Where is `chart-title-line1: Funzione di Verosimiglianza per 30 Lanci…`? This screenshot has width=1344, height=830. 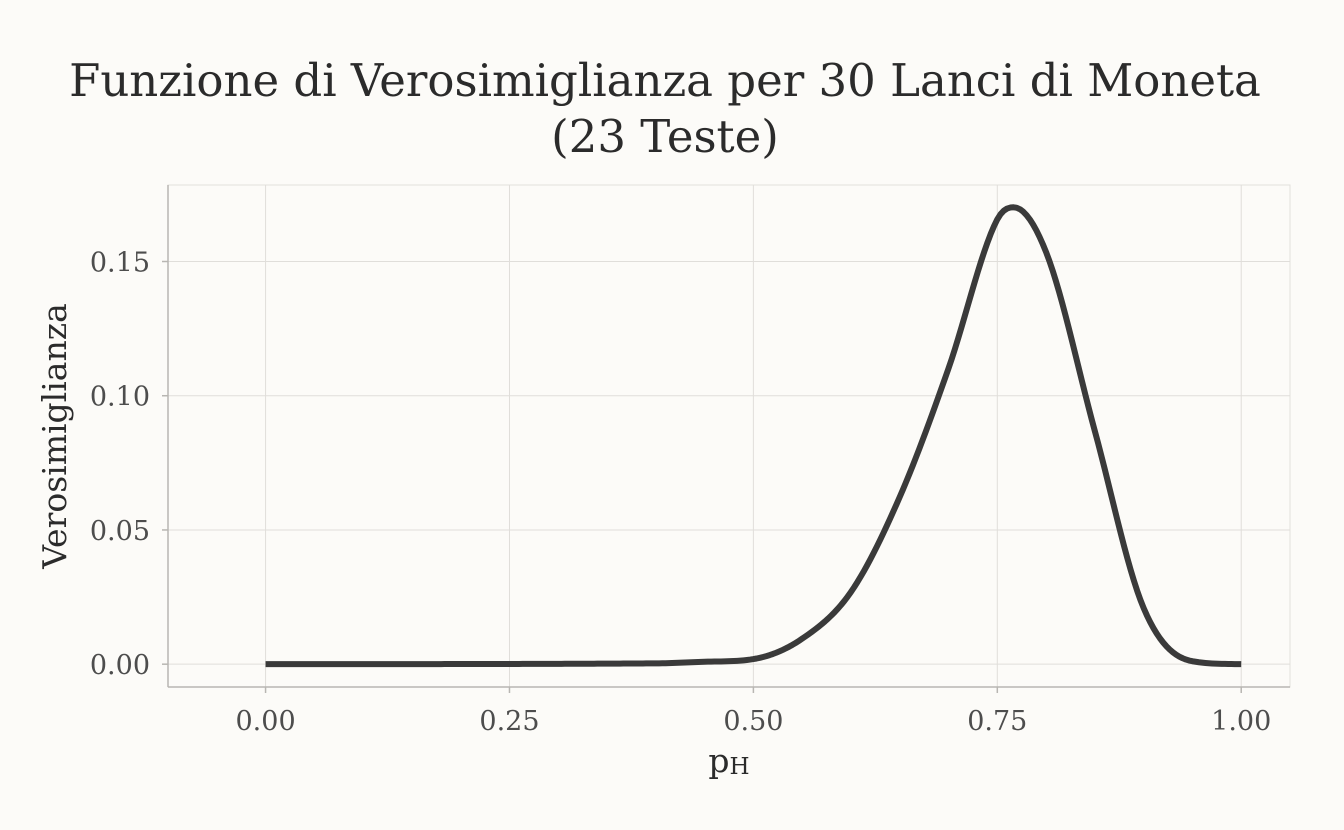 chart-title-line1: Funzione di Verosimiglianza per 30 Lanci… is located at coordinates (665, 80).